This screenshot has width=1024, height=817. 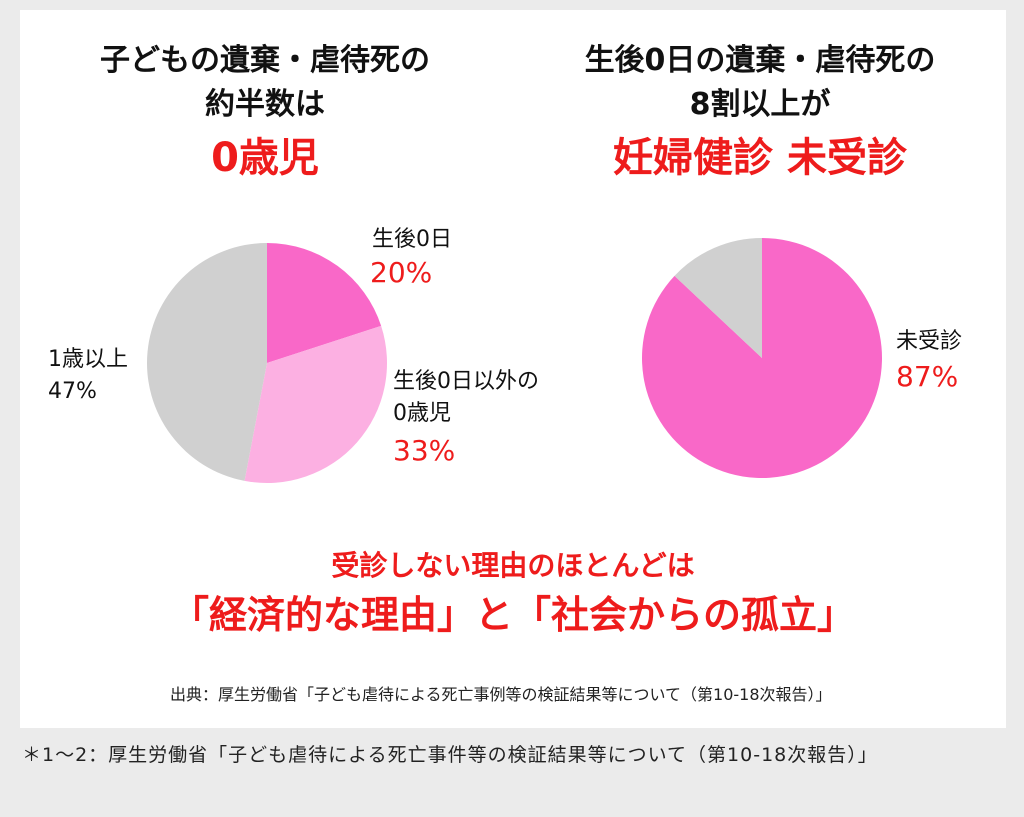 What do you see at coordinates (88, 359) in the screenshot?
I see `label-age1-name: 1歳以上` at bounding box center [88, 359].